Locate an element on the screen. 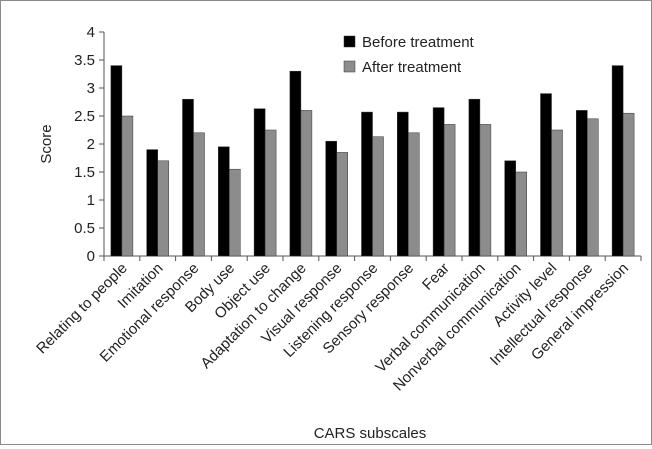 The height and width of the screenshot is (449, 652). y-tick-label: 2 is located at coordinates (91, 144).